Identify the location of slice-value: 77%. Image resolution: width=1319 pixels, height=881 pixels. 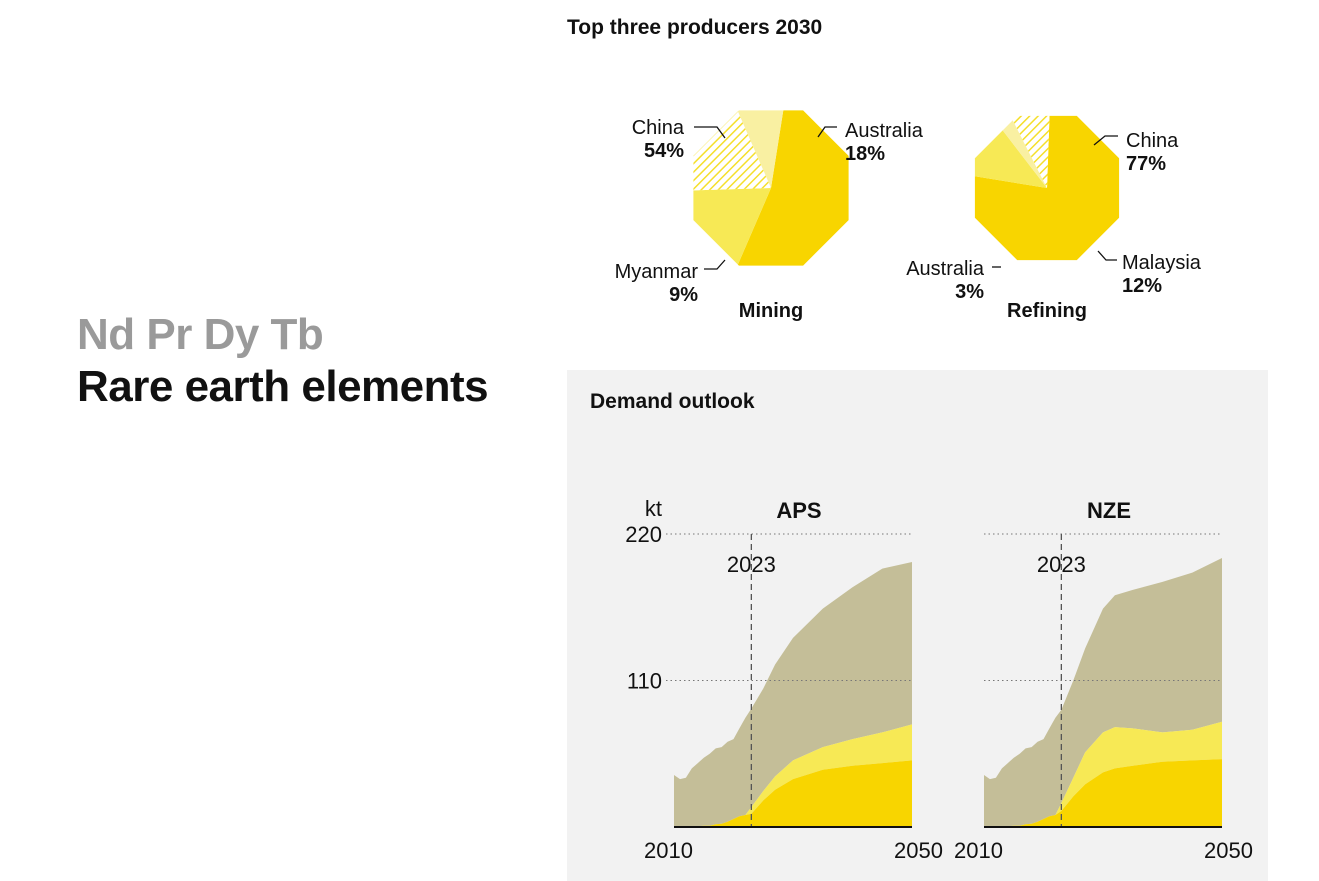
(1146, 164).